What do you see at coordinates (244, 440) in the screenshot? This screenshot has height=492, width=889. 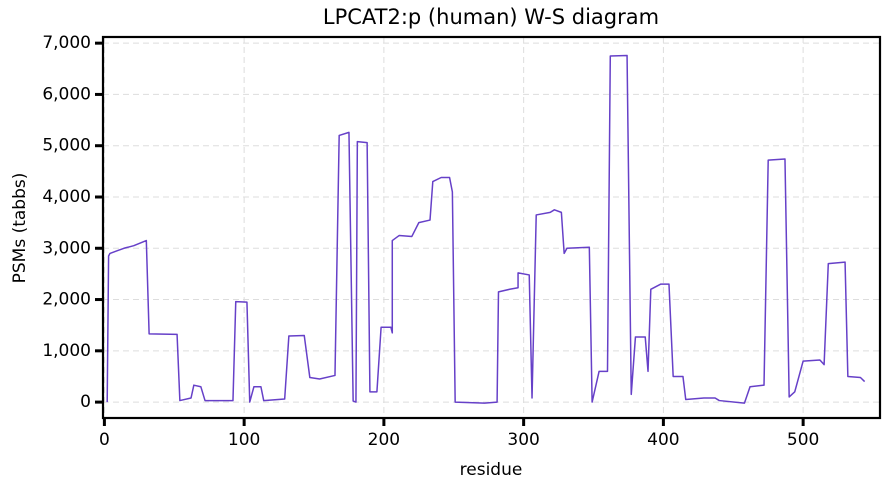 I see `x-tick-label: 100` at bounding box center [244, 440].